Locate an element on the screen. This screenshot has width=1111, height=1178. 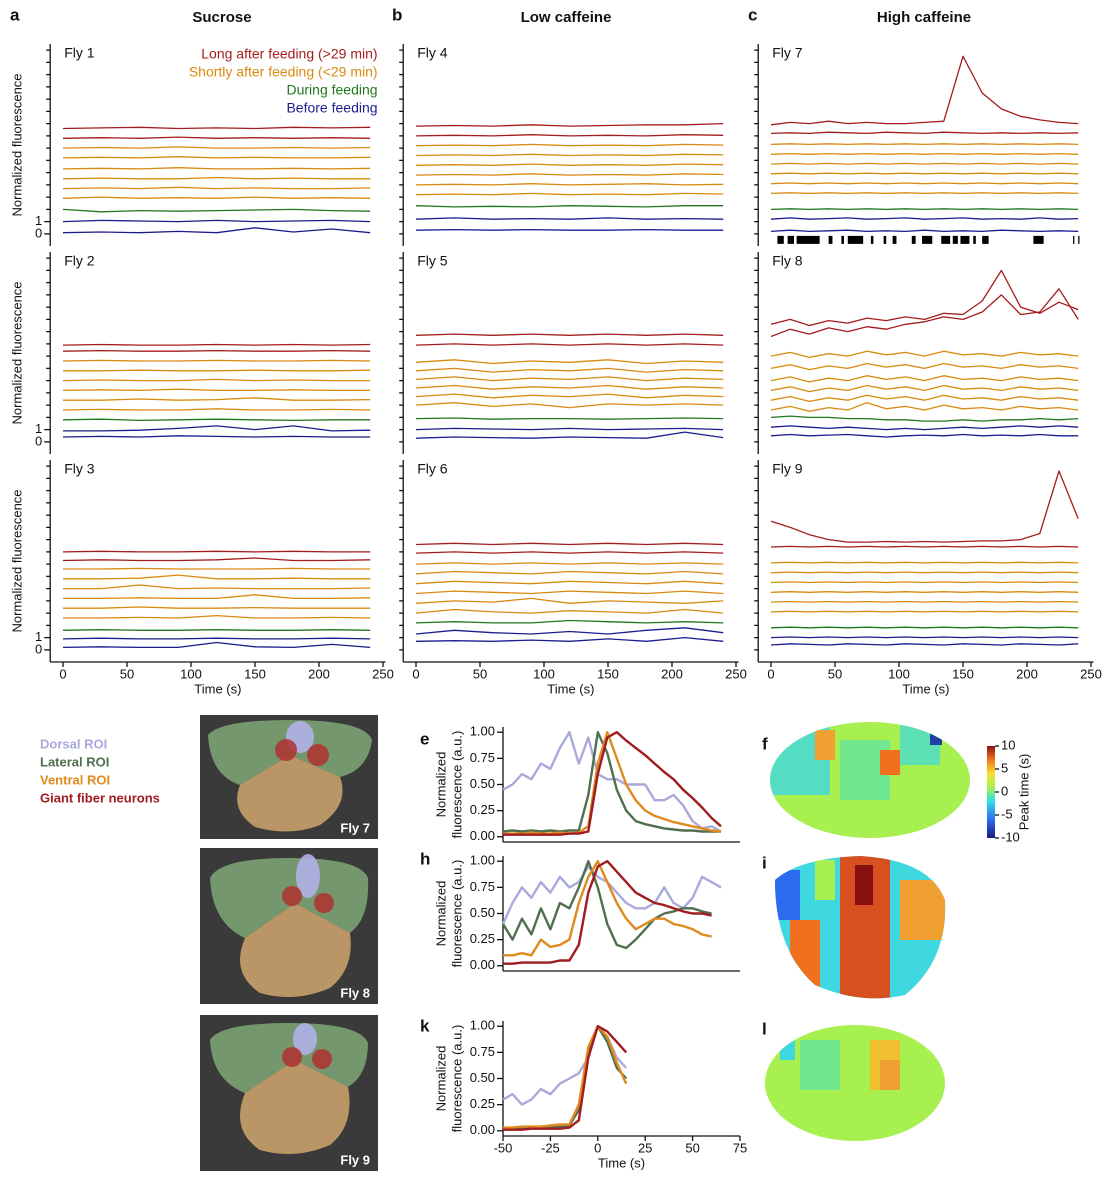
y-tick-label: 0.00 is located at coordinates (482, 964).